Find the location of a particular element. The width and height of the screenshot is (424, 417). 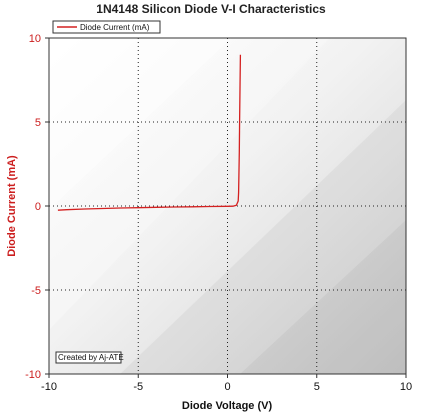

credit-box is located at coordinates (88, 357).